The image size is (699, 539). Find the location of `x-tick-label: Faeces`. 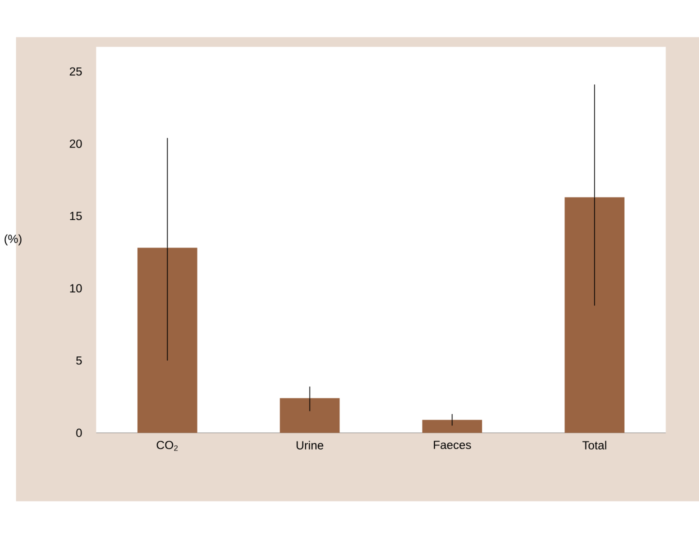

x-tick-label: Faeces is located at coordinates (452, 444).